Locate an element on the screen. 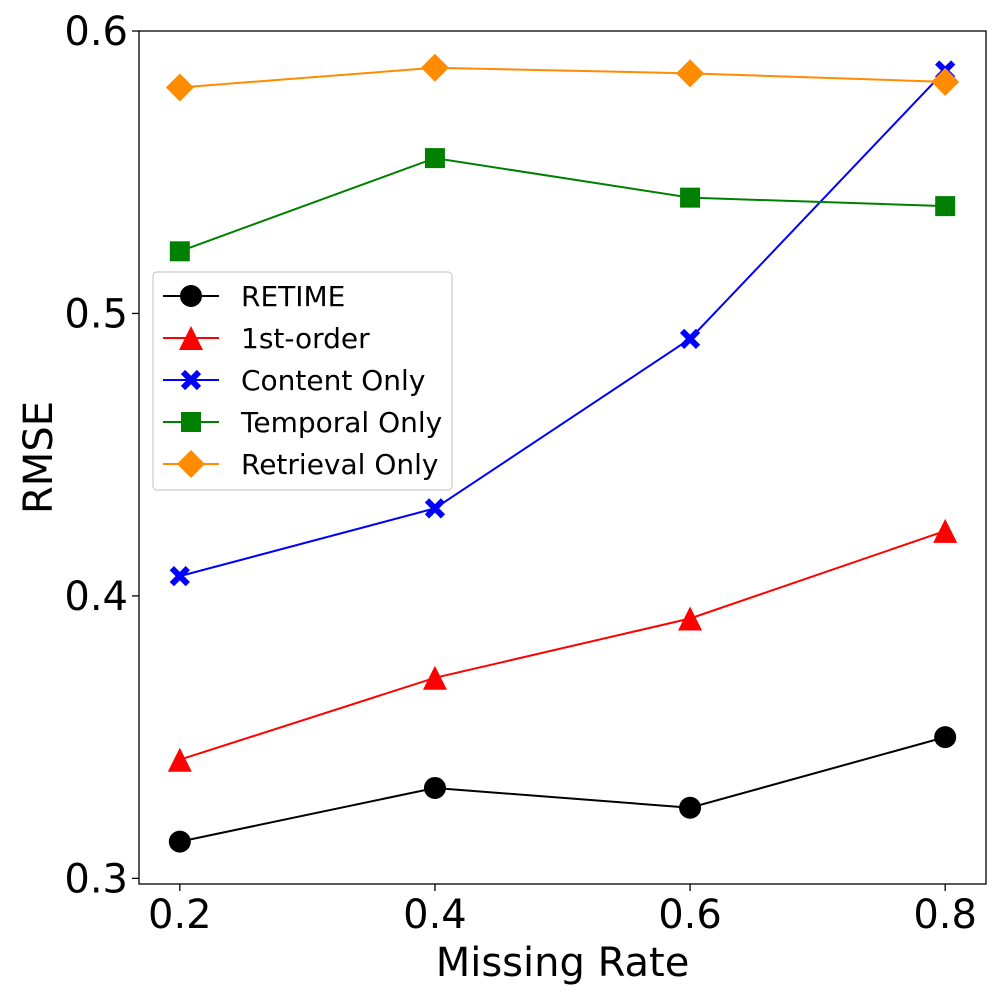  legend-label: Content Only is located at coordinates (333, 380).